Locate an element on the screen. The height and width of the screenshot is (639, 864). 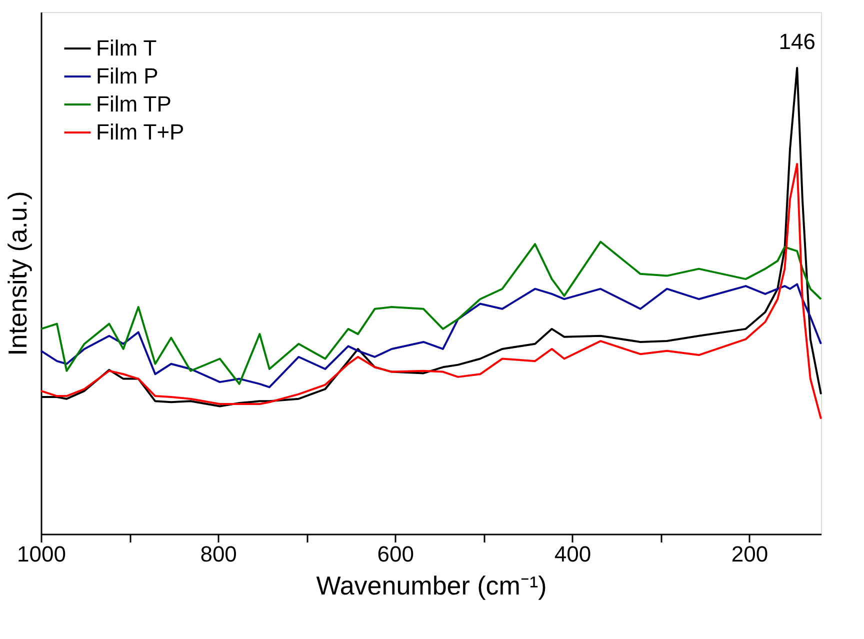
legend-label: Film P is located at coordinates (127, 76).